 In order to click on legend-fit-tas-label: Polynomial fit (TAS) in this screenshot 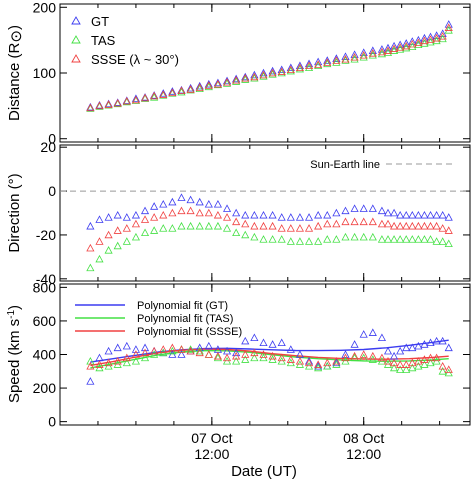, I will do `click(185, 319)`.